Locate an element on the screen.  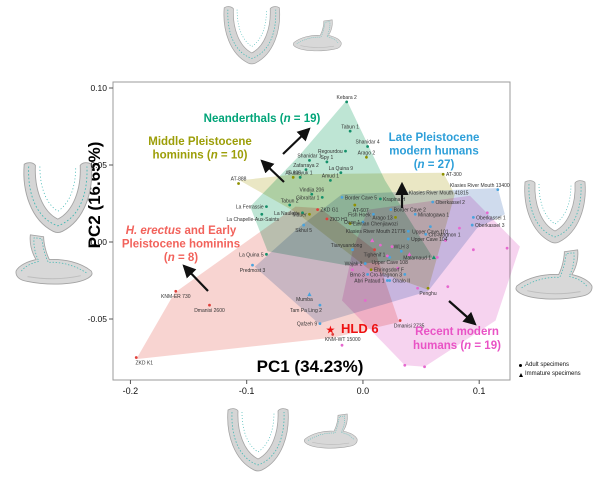
mandible-lateral-right-icon is located at coordinates (554, 274).